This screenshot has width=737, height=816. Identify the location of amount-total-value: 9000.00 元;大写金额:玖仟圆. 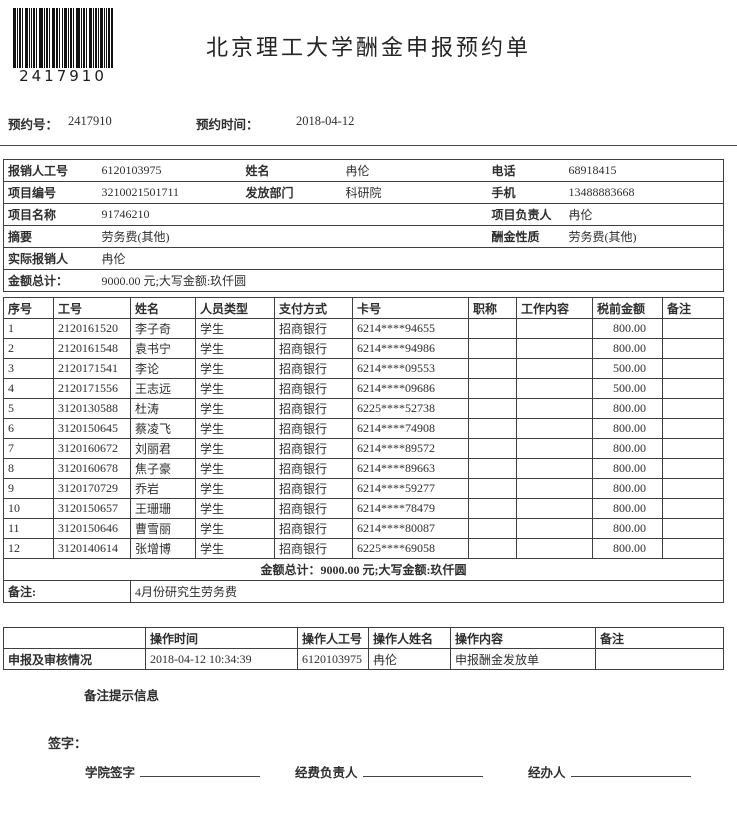
(174, 281).